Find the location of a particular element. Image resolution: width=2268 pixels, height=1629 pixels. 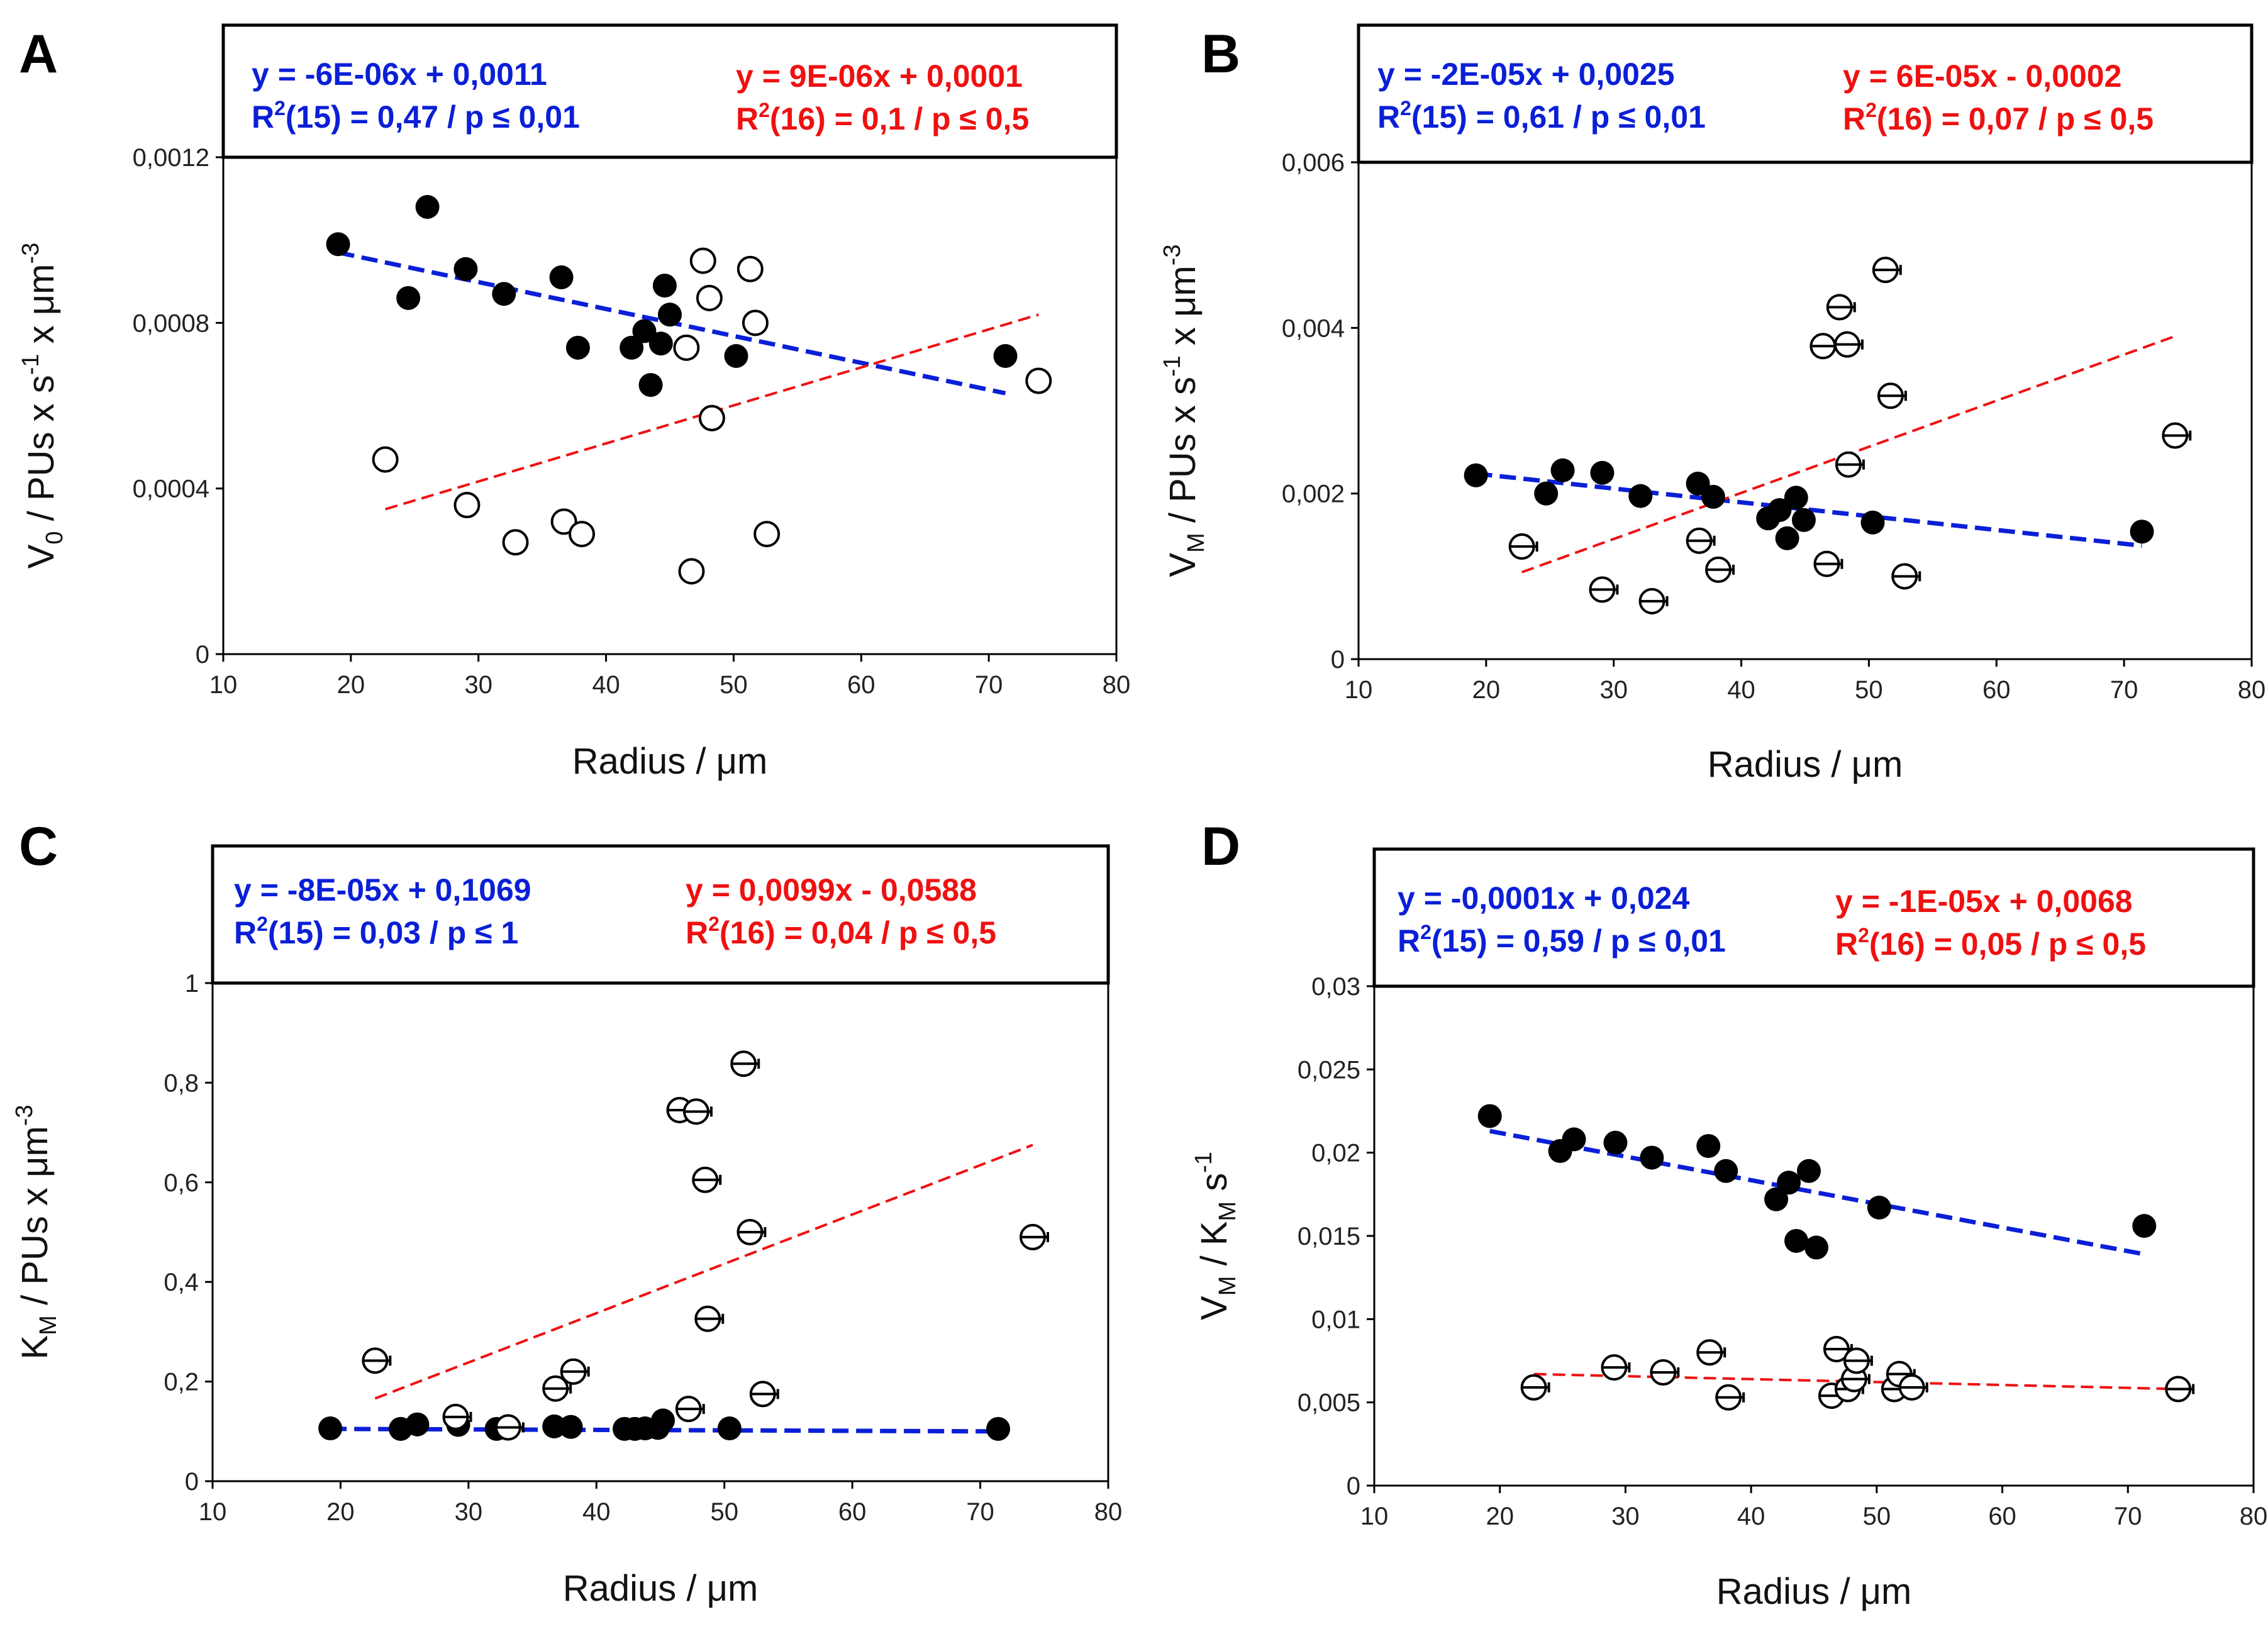

red-regression-stats: R2(16) = 0,05 / p ≤ 0,5 is located at coordinates (1990, 943).